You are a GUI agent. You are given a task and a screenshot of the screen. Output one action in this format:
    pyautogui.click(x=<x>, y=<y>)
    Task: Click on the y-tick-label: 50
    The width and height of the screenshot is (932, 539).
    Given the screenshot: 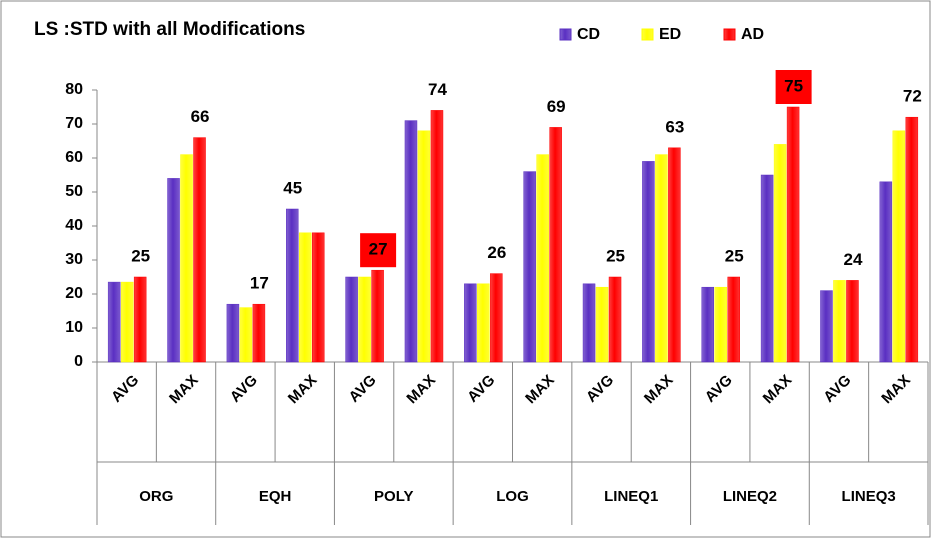 What is the action you would take?
    pyautogui.click(x=74, y=191)
    